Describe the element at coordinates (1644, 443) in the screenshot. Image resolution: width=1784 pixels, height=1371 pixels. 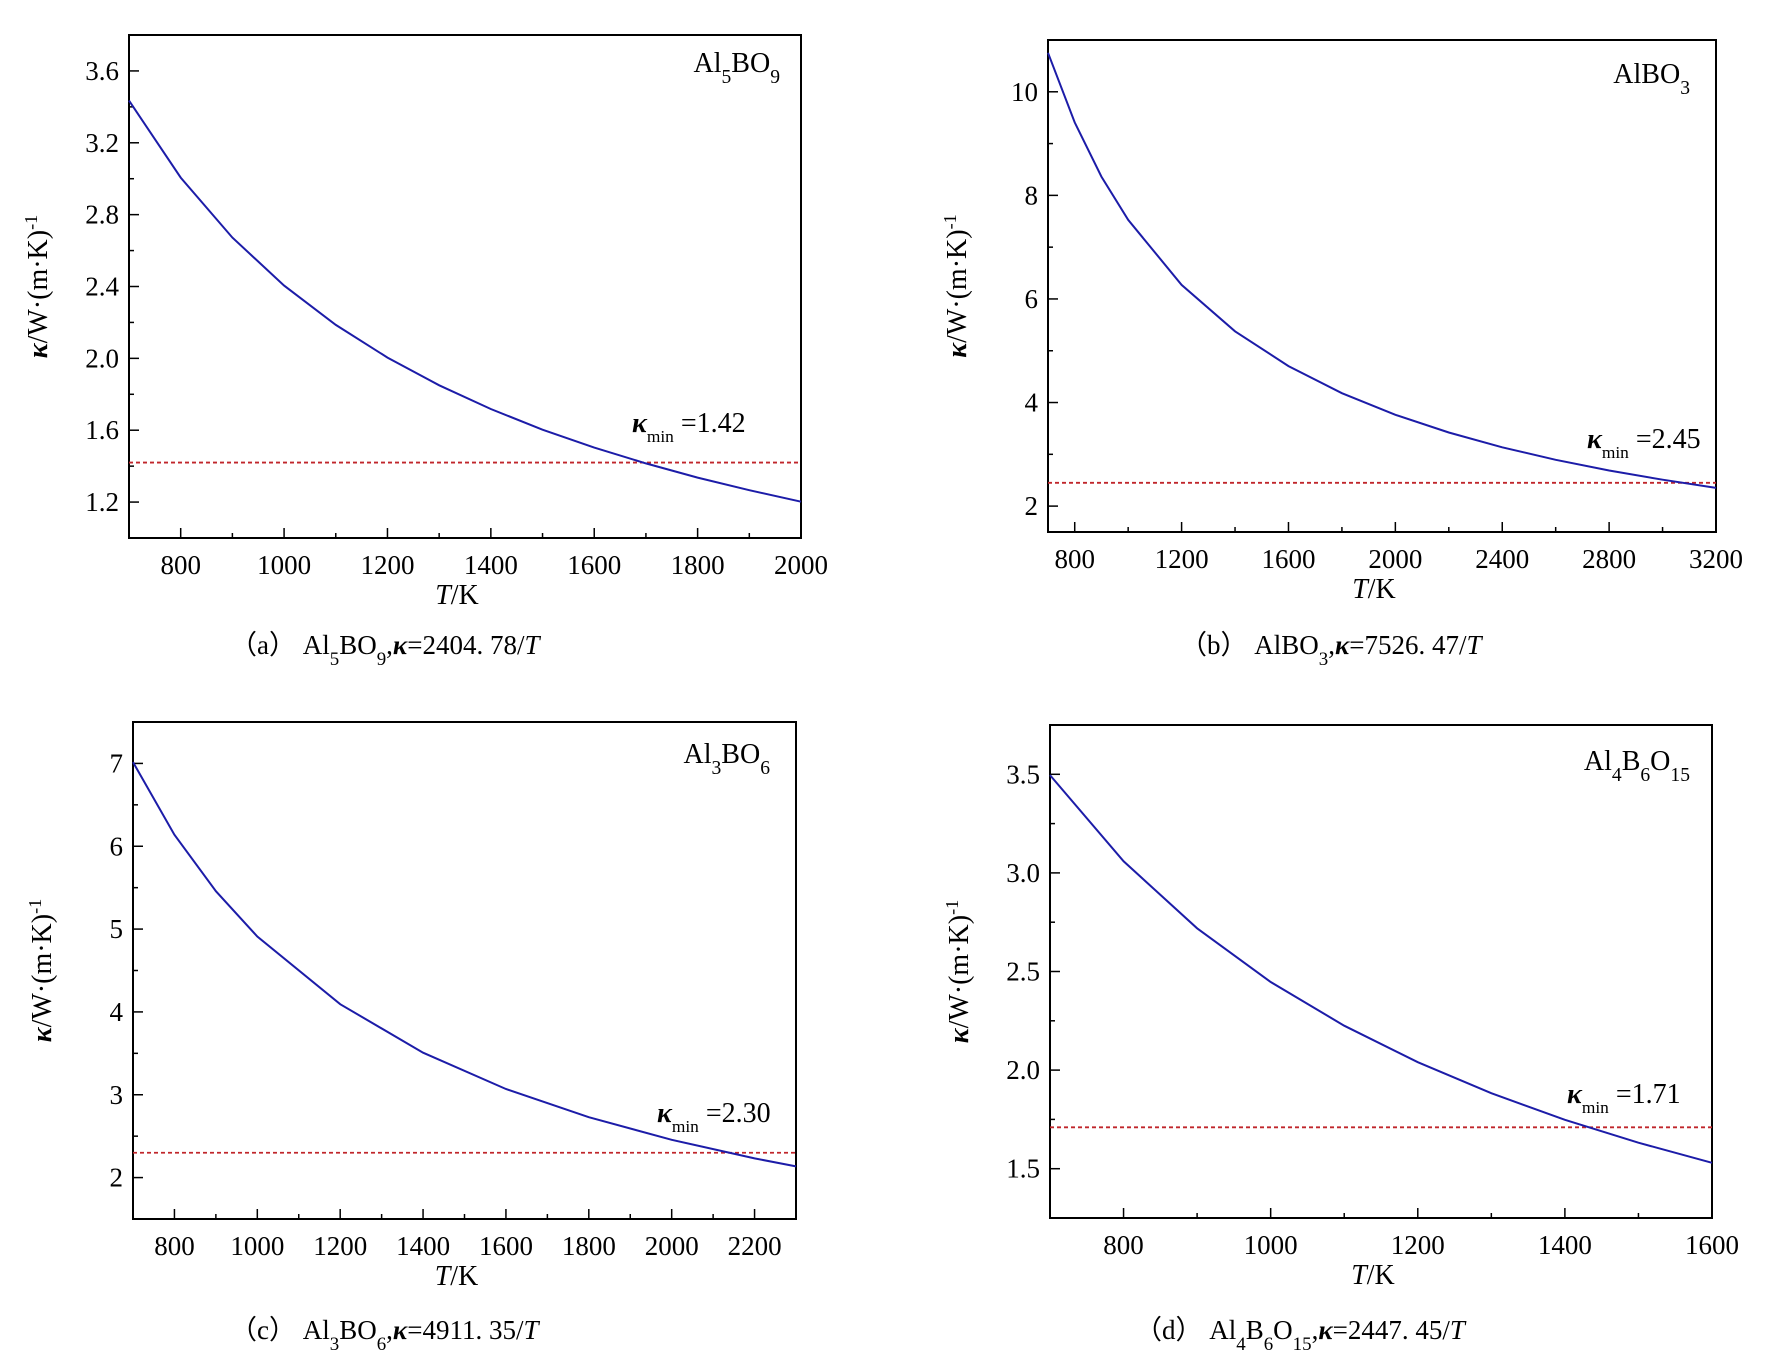
I see `kmin-label: κmin =2.45` at that location.